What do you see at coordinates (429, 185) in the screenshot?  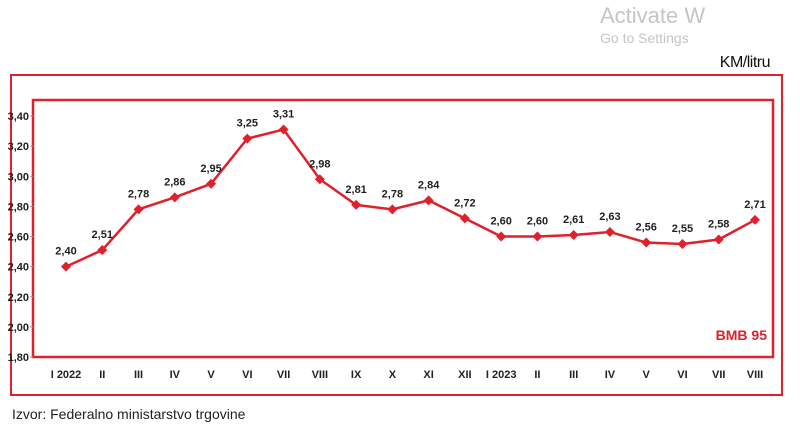 I see `data-label: 2,84` at bounding box center [429, 185].